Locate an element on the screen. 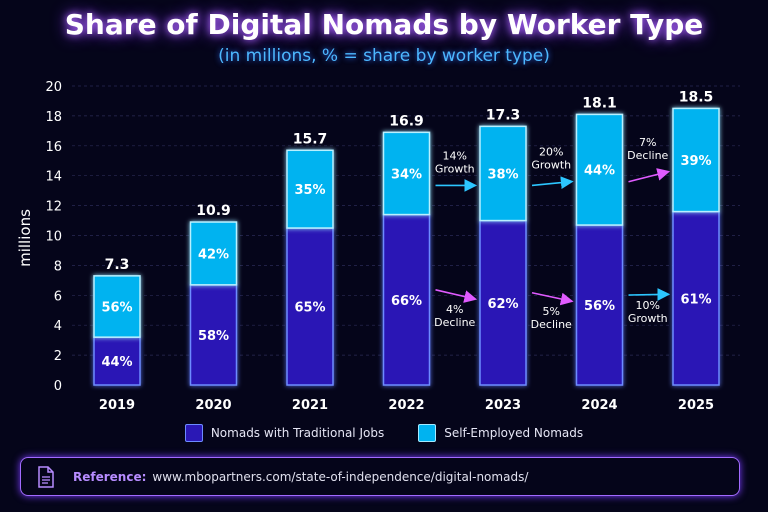 The height and width of the screenshot is (512, 768). y-tick-label: 14 is located at coordinates (53, 177).